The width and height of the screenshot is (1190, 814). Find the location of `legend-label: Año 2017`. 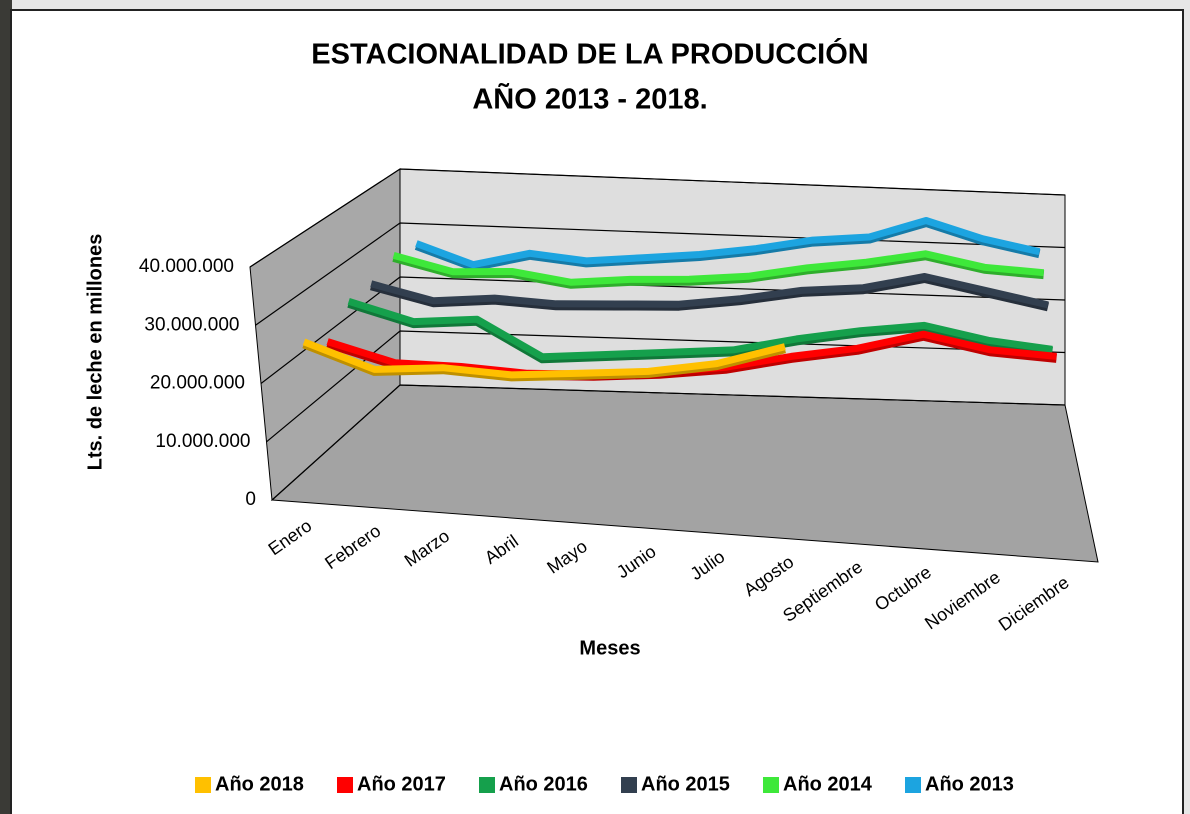

legend-label: Año 2017 is located at coordinates (401, 784).